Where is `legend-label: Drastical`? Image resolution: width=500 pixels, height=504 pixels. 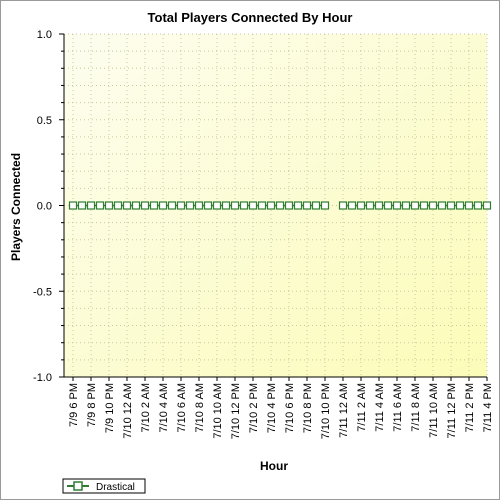 legend-label: Drastical is located at coordinates (115, 487).